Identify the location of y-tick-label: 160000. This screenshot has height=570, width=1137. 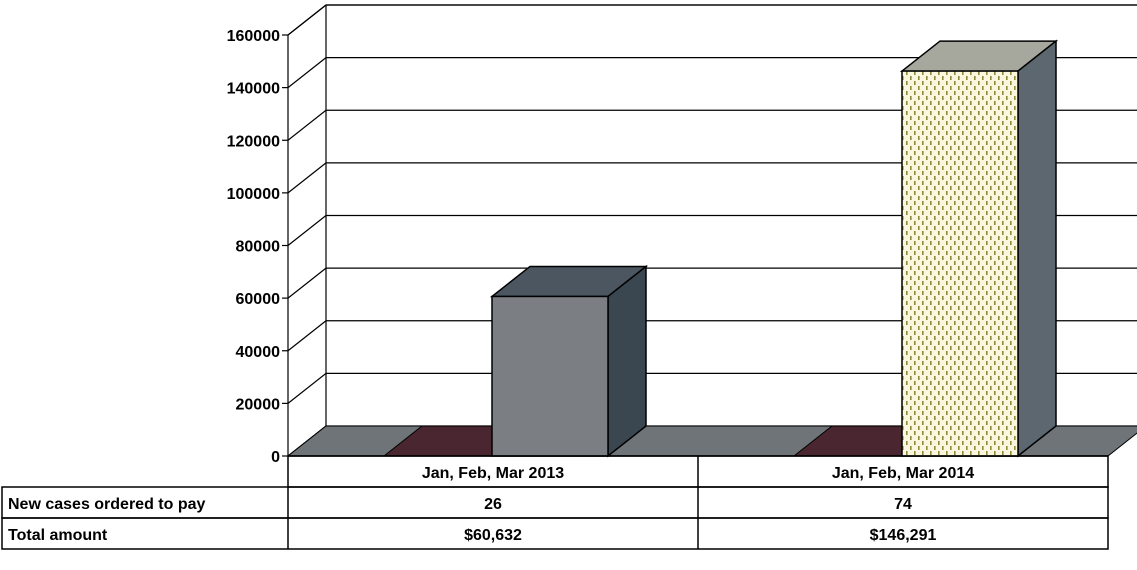
(253, 36).